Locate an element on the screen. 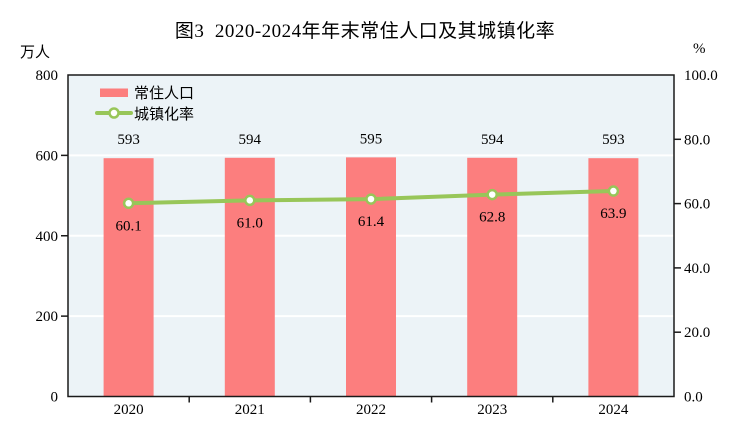  left-tick-label-200: 200 is located at coordinates (47, 317).